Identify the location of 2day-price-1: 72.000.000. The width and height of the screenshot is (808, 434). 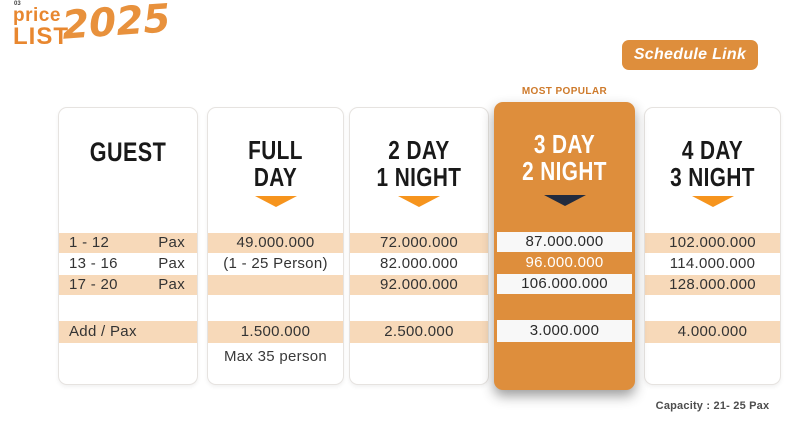
(419, 243).